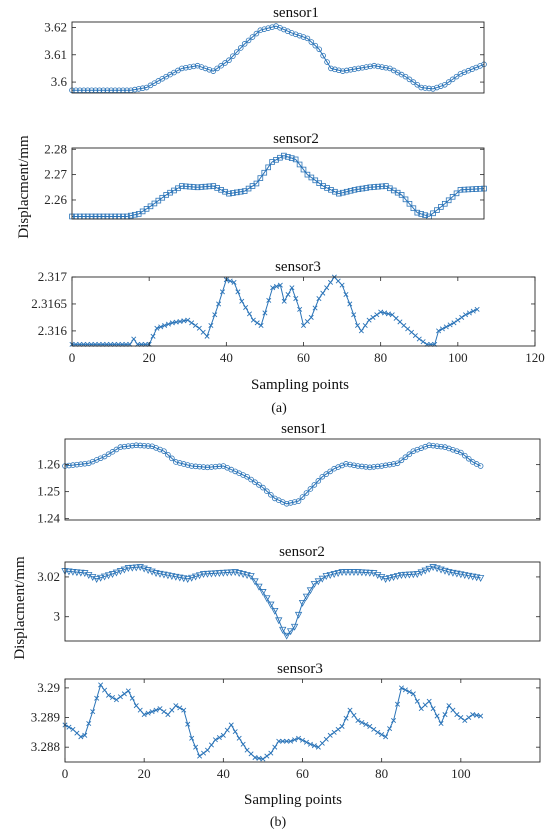 The height and width of the screenshot is (835, 550). What do you see at coordinates (304, 429) in the screenshot?
I see `plot-title: sensor1` at bounding box center [304, 429].